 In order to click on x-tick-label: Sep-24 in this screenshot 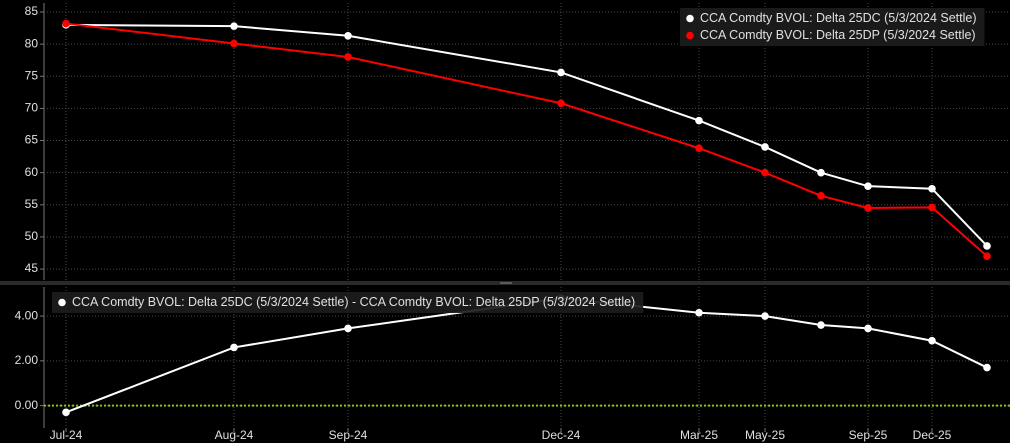, I will do `click(348, 435)`.